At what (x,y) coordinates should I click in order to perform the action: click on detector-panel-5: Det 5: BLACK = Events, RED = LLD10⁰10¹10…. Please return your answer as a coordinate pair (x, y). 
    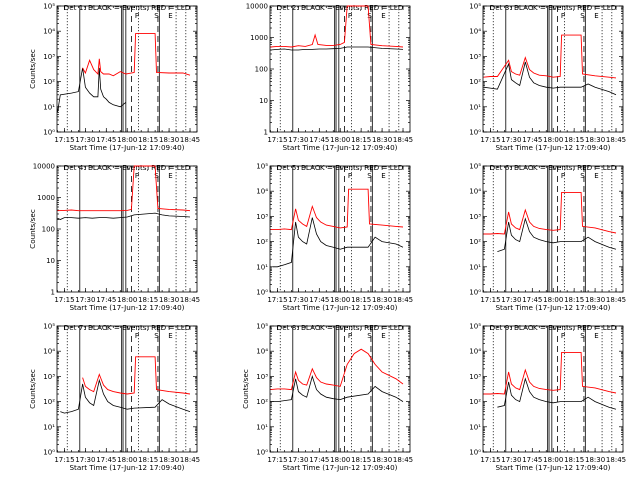
    Looking at the image, I should click on (334, 238).